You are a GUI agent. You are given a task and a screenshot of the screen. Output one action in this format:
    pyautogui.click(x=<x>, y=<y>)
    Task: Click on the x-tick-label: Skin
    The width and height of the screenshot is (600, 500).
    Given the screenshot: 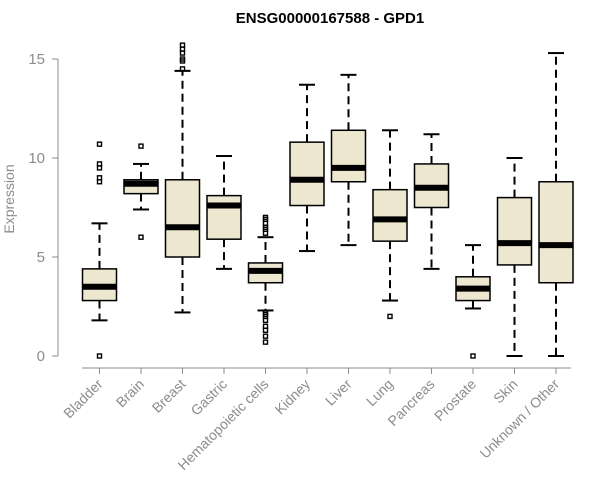 What is the action you would take?
    pyautogui.click(x=505, y=391)
    